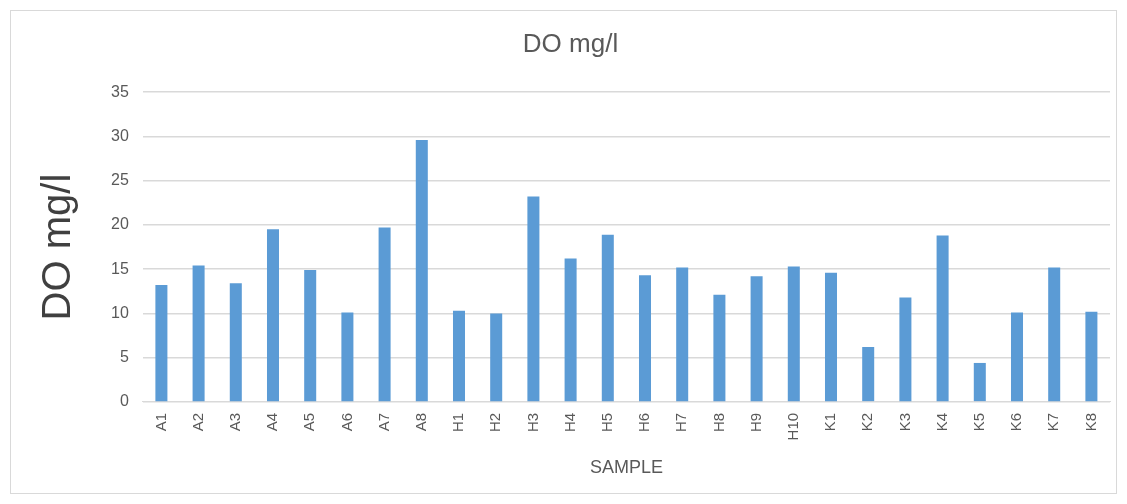 The width and height of the screenshot is (1127, 504). What do you see at coordinates (120, 312) in the screenshot?
I see `y-tick-label: 10` at bounding box center [120, 312].